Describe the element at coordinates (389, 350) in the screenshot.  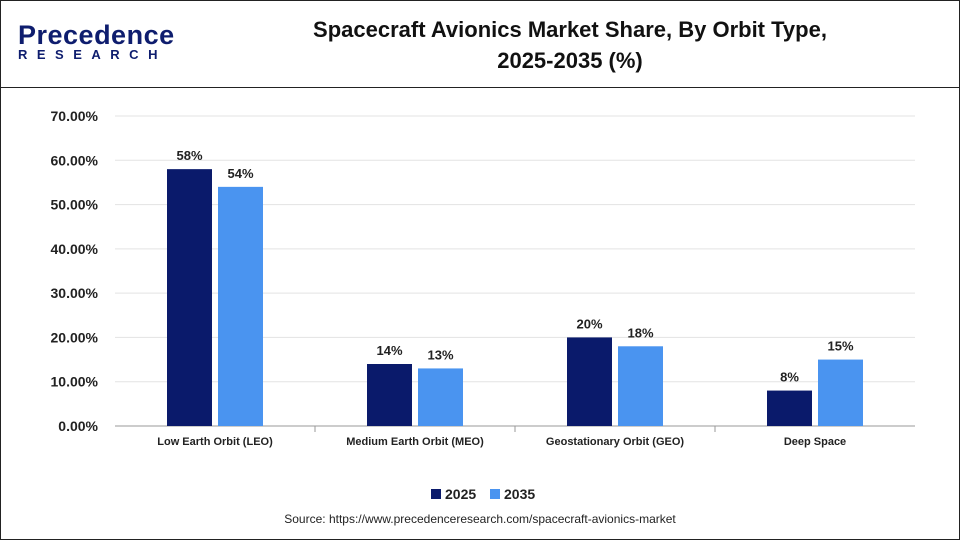
I see `data-label: 14%` at that location.